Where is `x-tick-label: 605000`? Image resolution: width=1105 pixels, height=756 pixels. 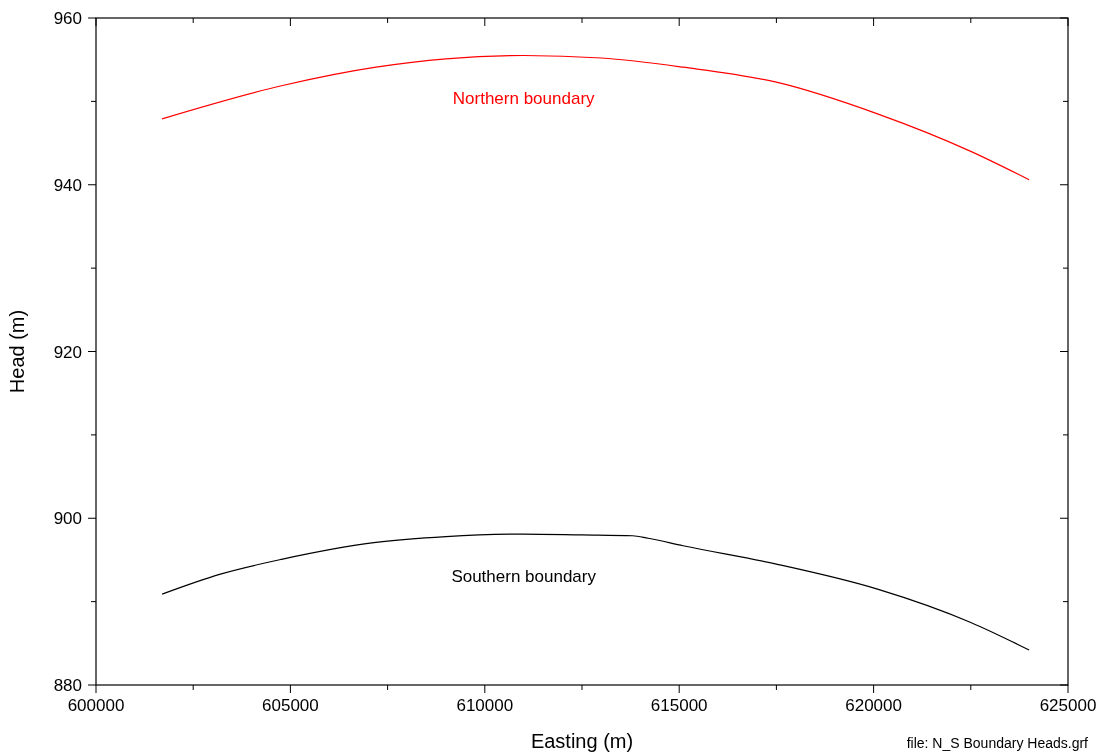 x-tick-label: 605000 is located at coordinates (290, 705).